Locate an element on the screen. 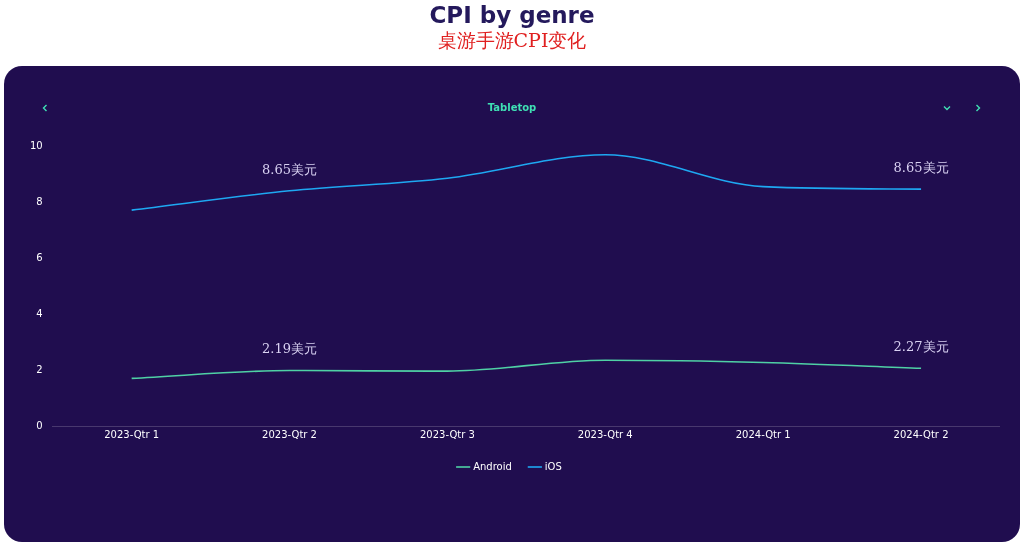 The image size is (1024, 548). legend-label: iOS is located at coordinates (553, 466).